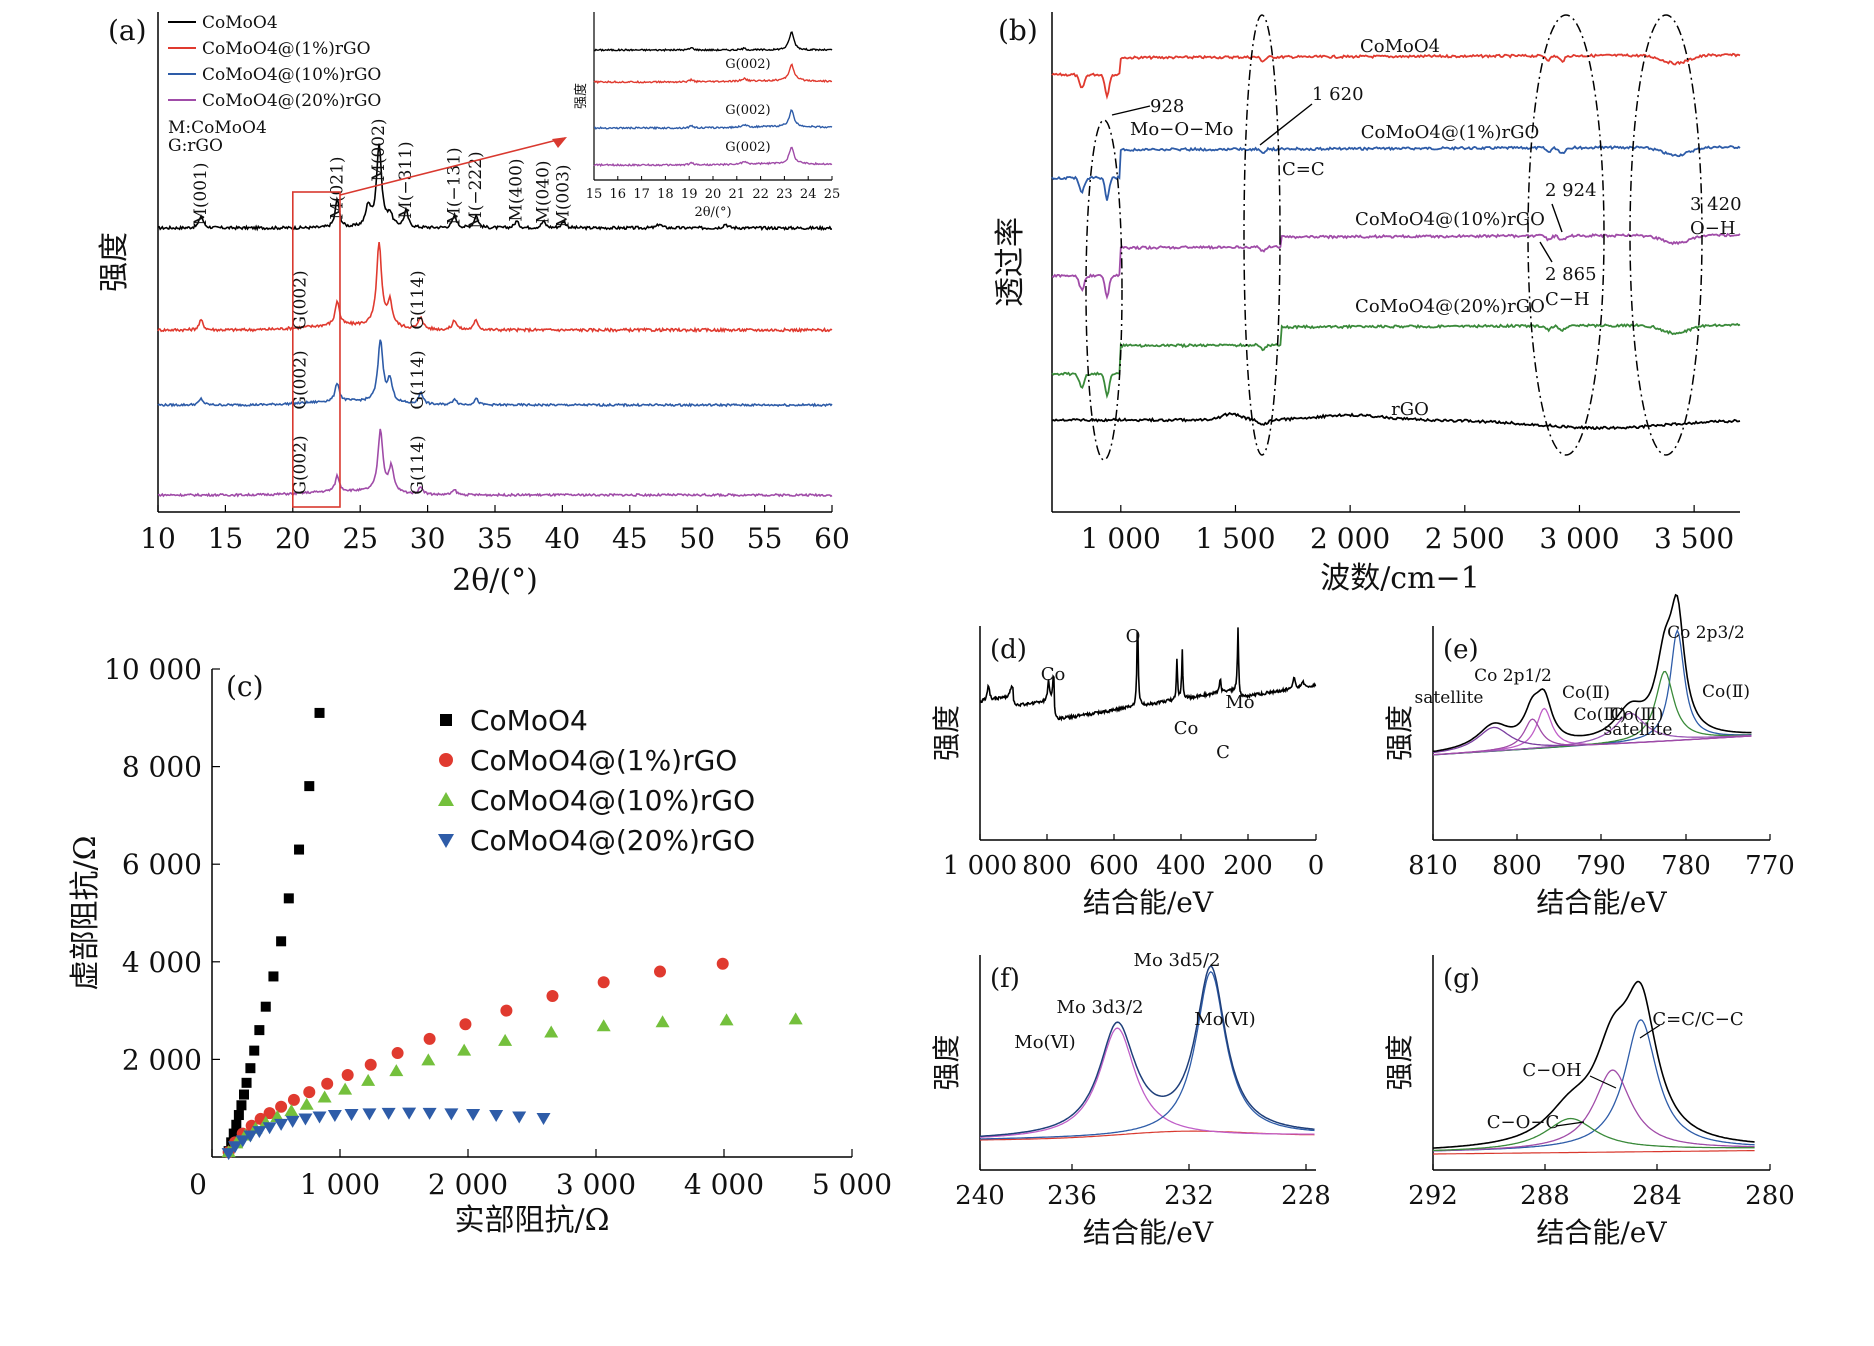 The height and width of the screenshot is (1346, 1874). What do you see at coordinates (428, 538) in the screenshot?
I see `panel-a-xtick-label: 30` at bounding box center [428, 538].